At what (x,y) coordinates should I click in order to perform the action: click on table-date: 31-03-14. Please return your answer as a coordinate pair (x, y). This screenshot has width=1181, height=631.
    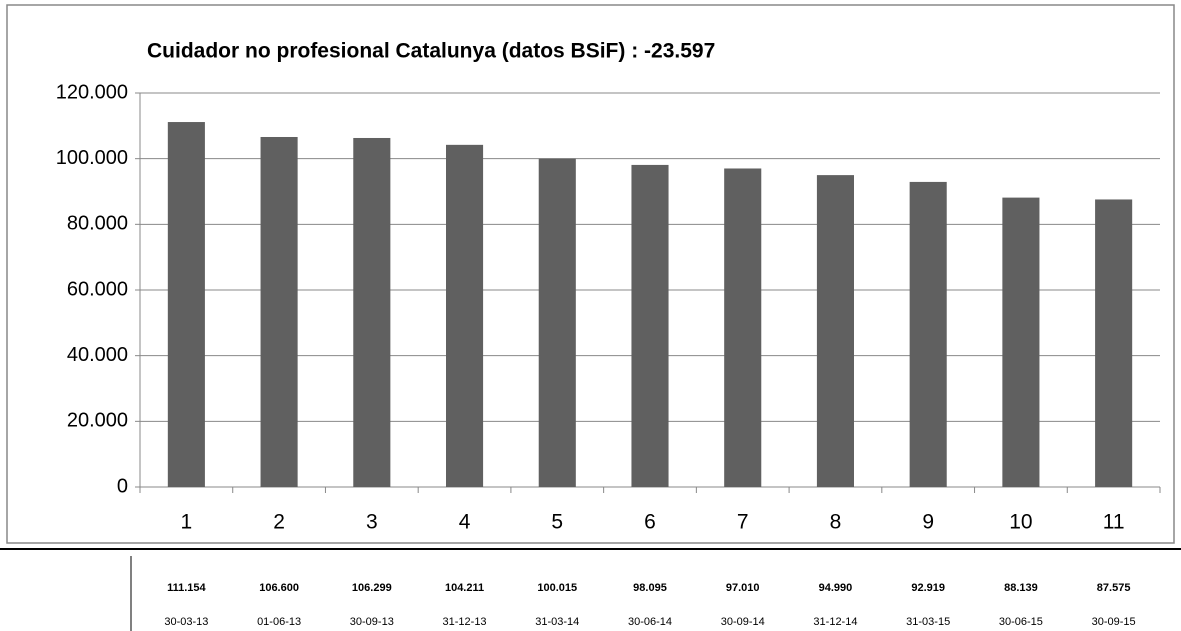
    Looking at the image, I should click on (557, 622).